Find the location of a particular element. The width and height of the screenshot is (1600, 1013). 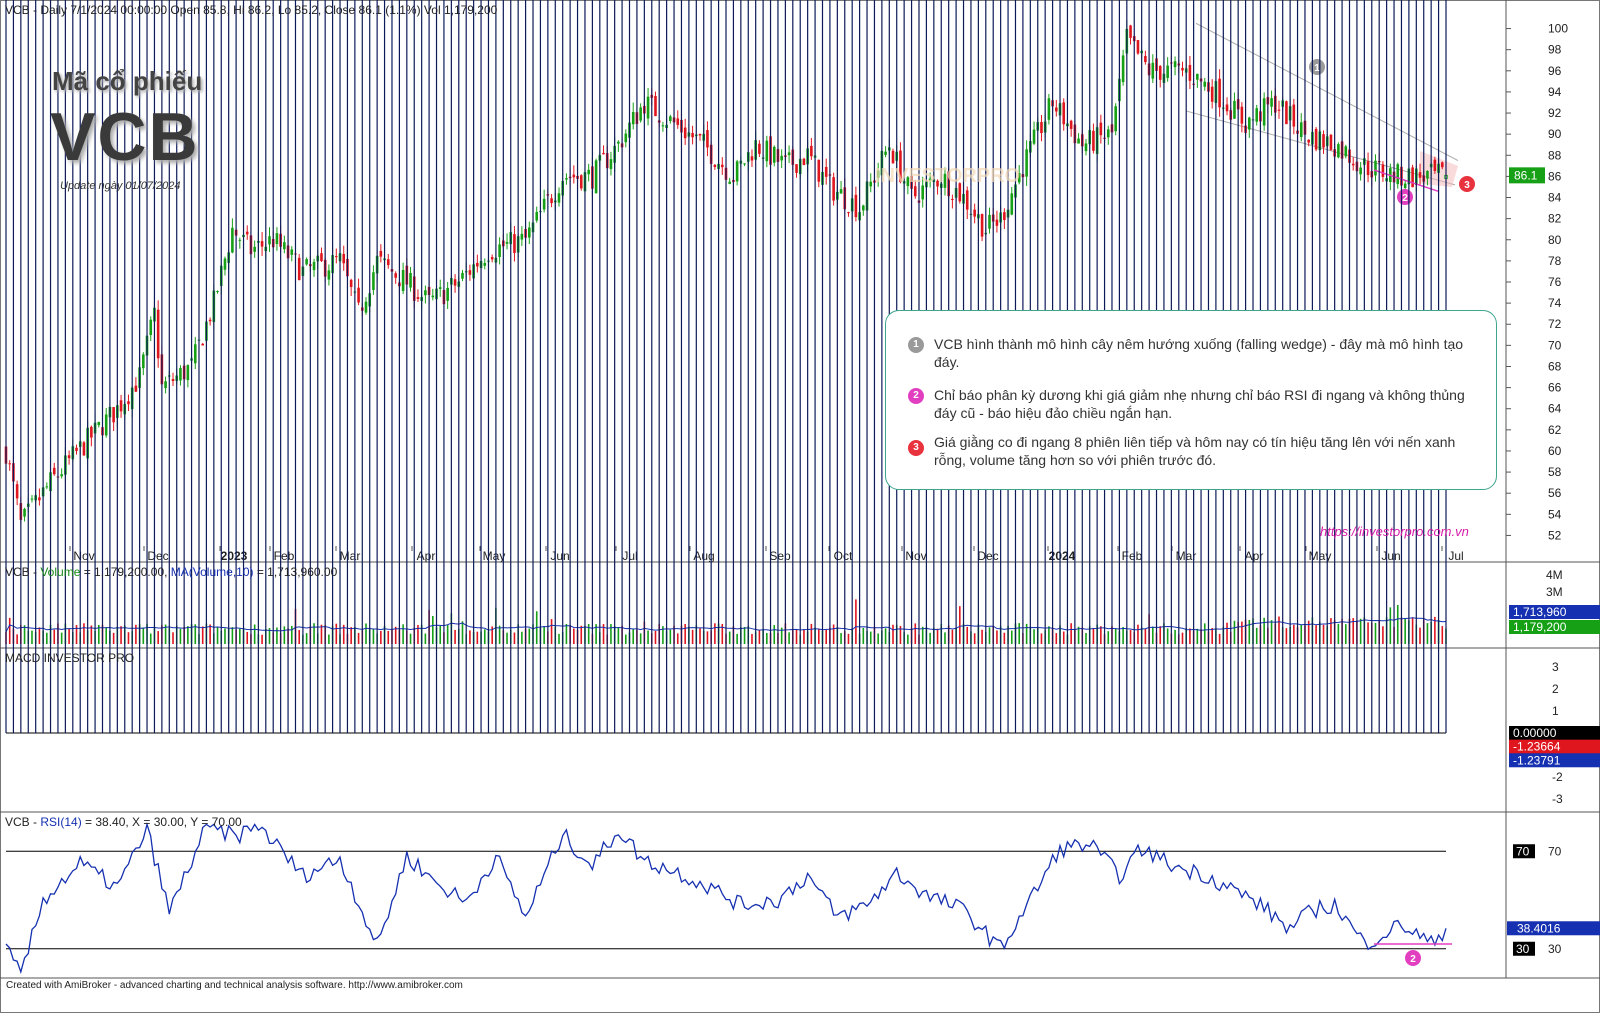

price-tick-label: 64 is located at coordinates (1555, 409).